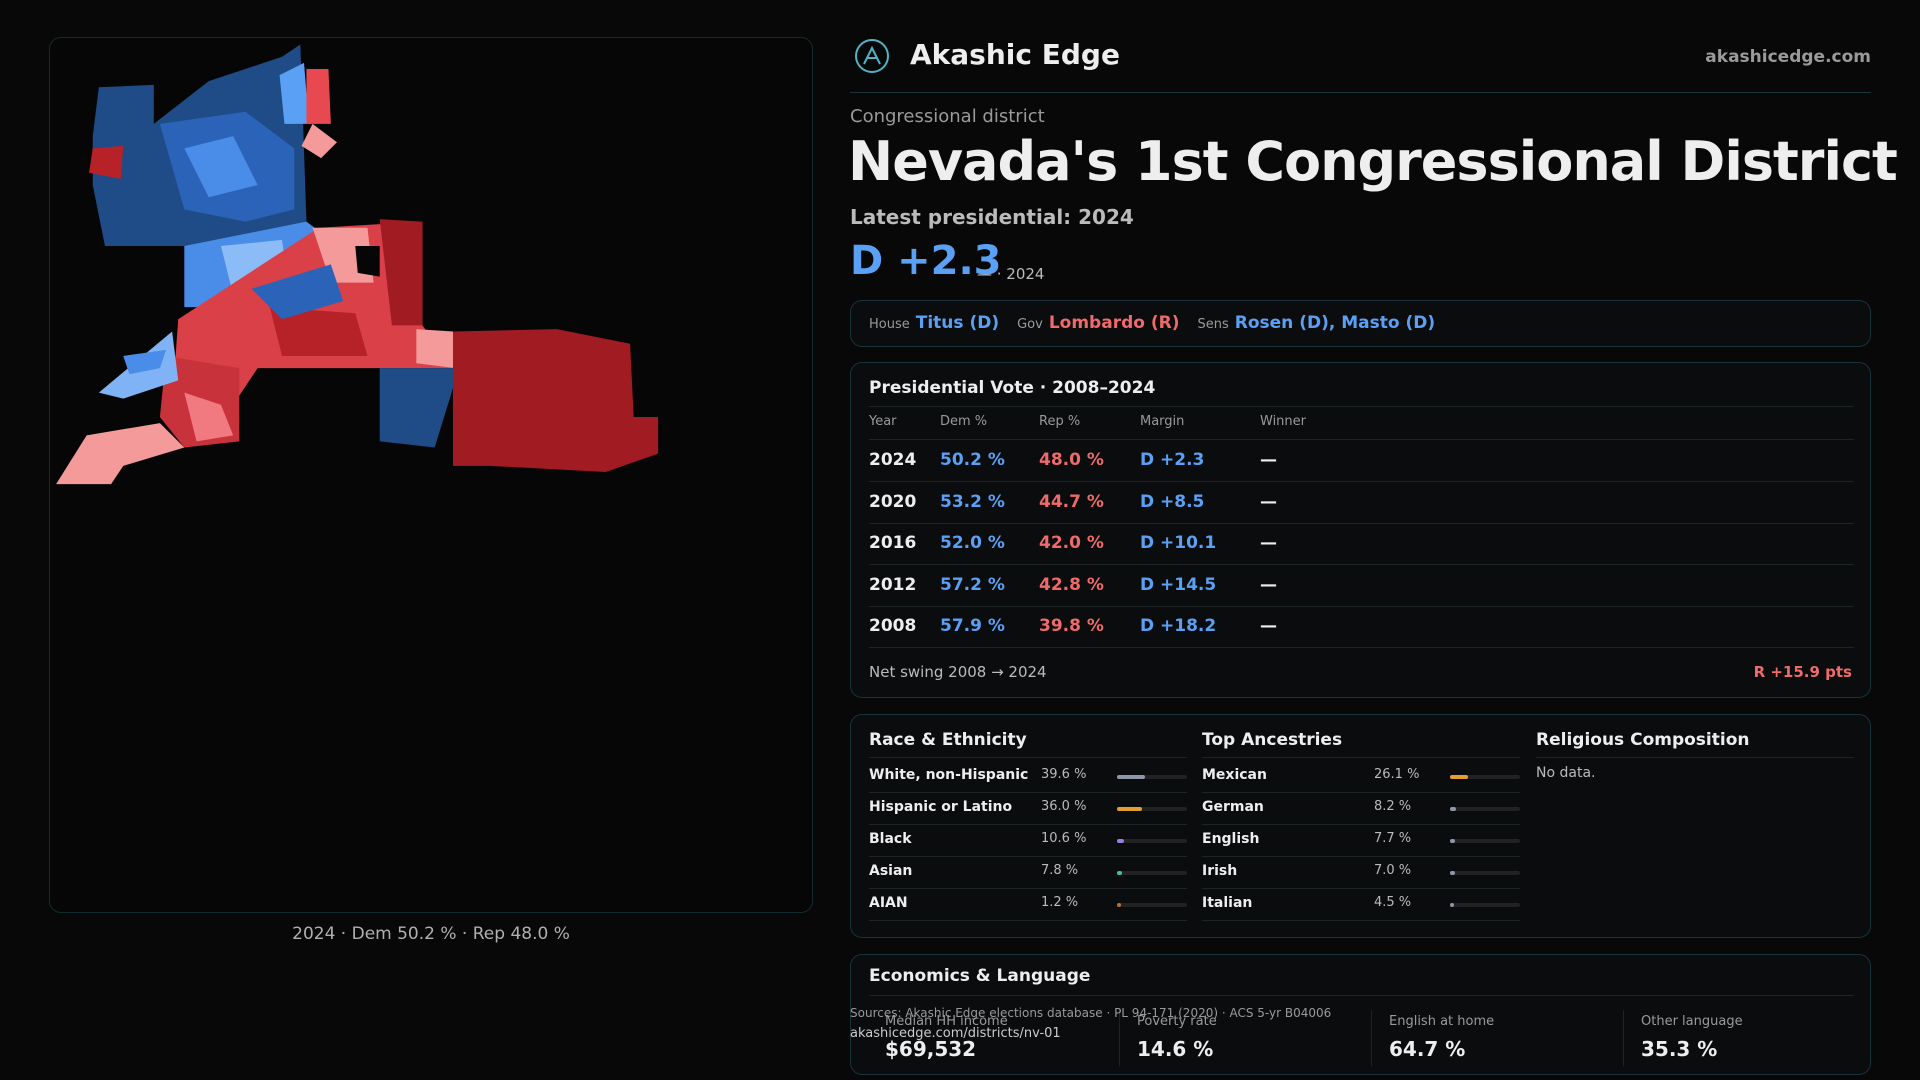  Describe the element at coordinates (893, 460) in the screenshot. I see `cell: 2024` at that location.